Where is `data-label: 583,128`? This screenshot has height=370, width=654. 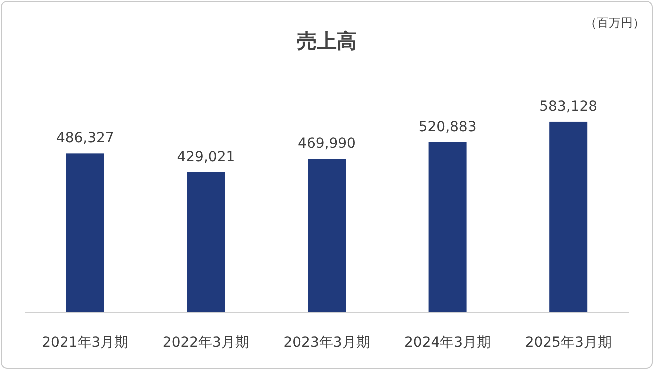
data-label: 583,128 is located at coordinates (569, 106).